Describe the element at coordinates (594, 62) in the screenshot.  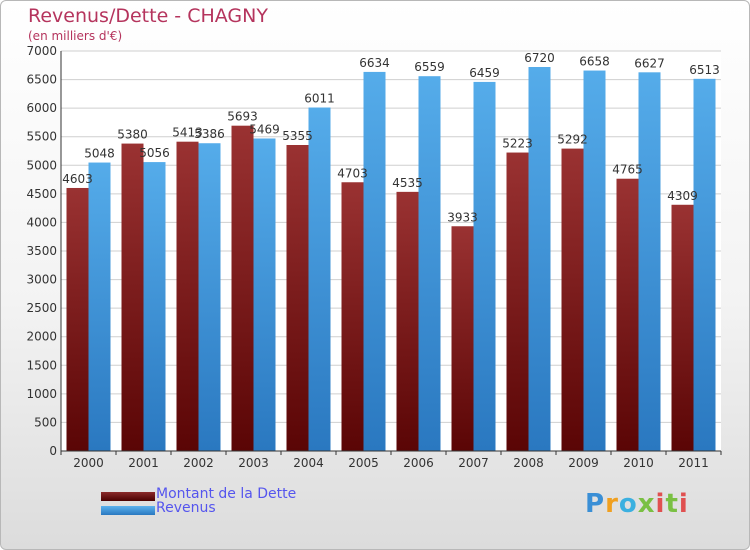
I see `revenue-value-label: 6658` at that location.